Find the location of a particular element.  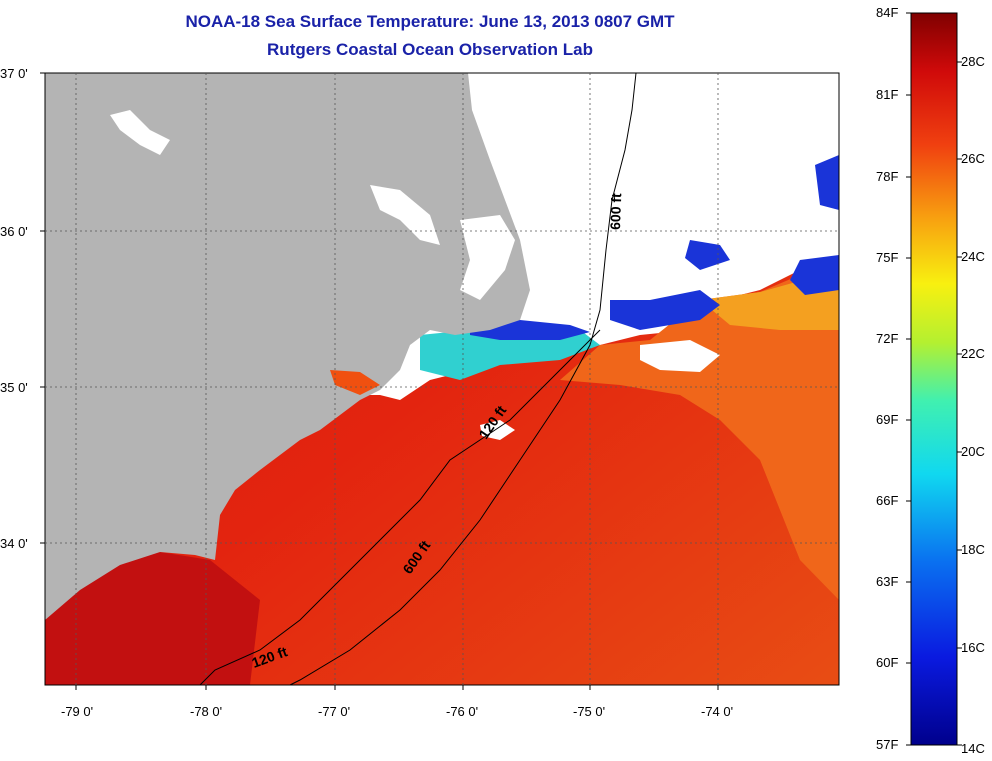

colorbar-f-66: 66F is located at coordinates (887, 500).